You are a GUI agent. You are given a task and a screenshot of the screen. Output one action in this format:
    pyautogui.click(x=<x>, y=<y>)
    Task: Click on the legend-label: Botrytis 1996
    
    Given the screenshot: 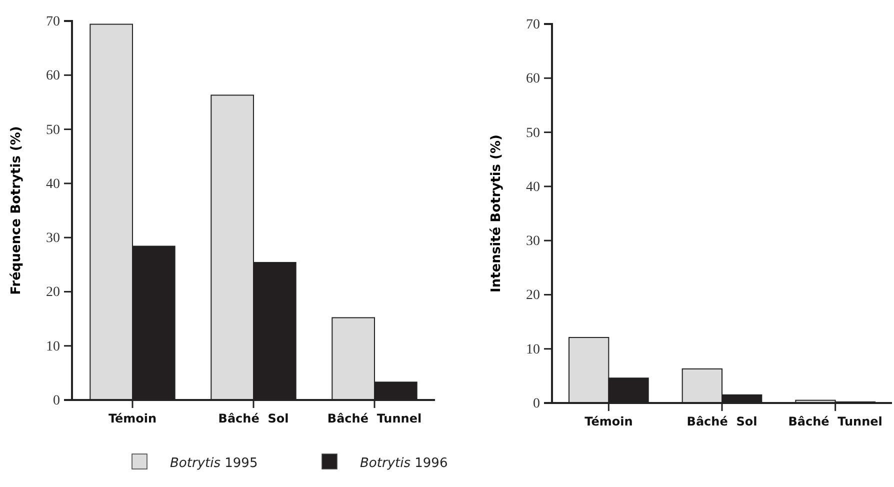 What is the action you would take?
    pyautogui.click(x=404, y=463)
    